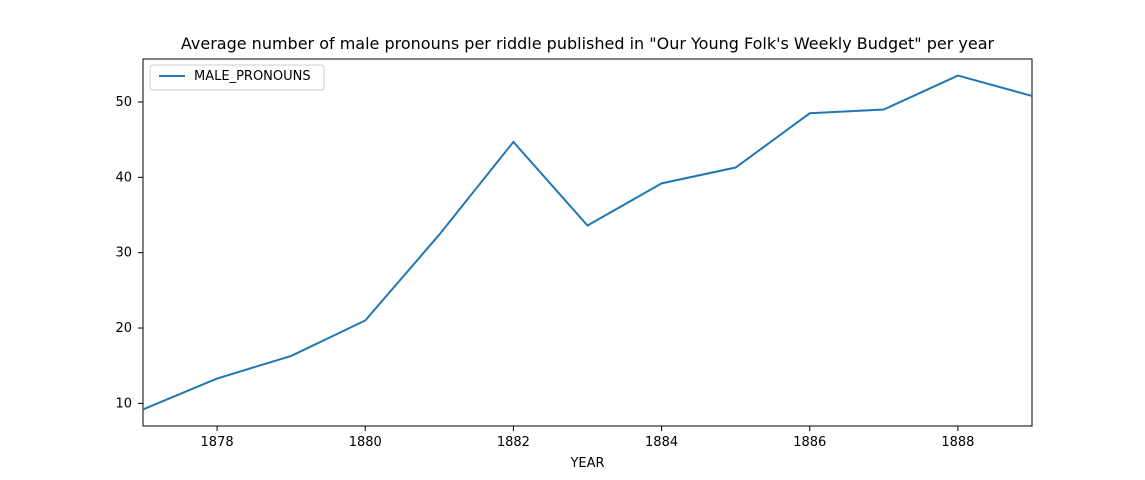  I want to click on x-axis-ticks: 1878 1880 1882 1884 1886 1888, so click(587, 438).